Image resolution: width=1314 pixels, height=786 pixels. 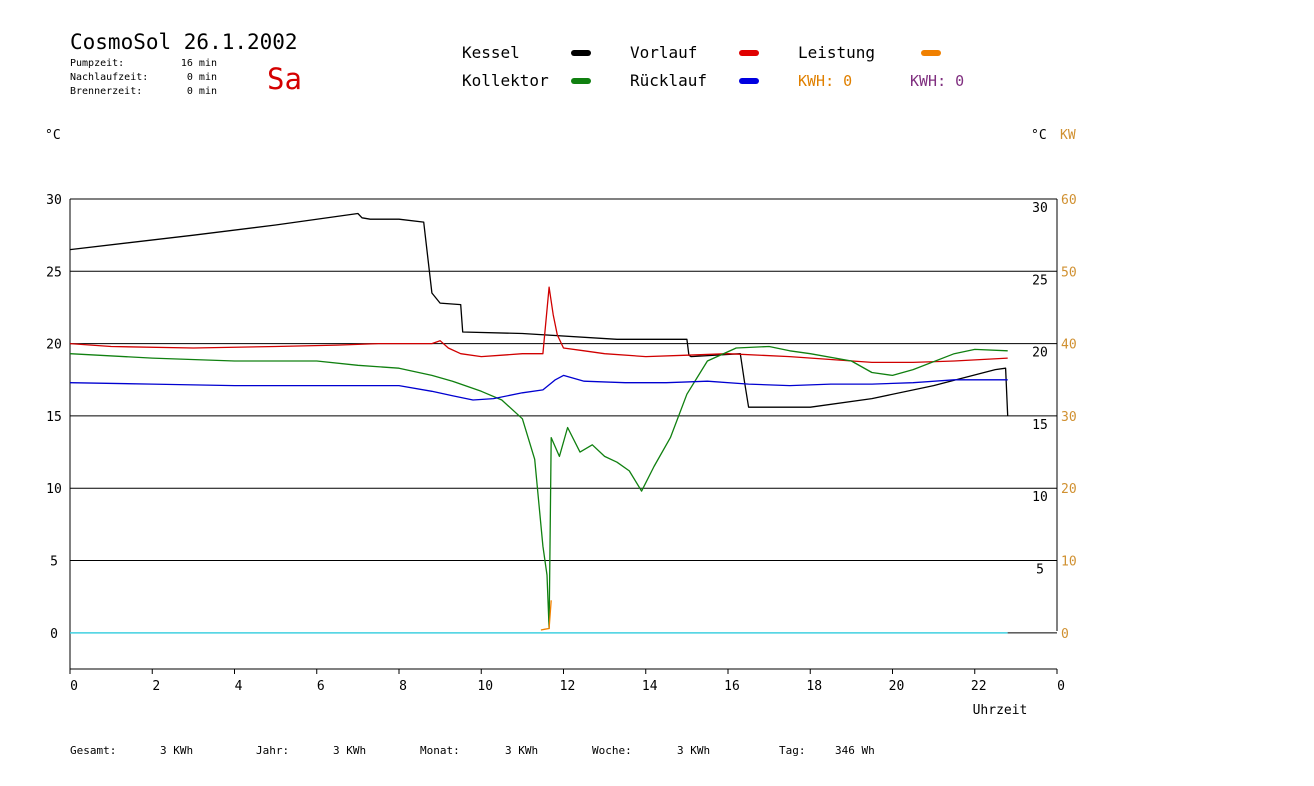 I want to click on y2-tick-label: 60, so click(x=1069, y=200).